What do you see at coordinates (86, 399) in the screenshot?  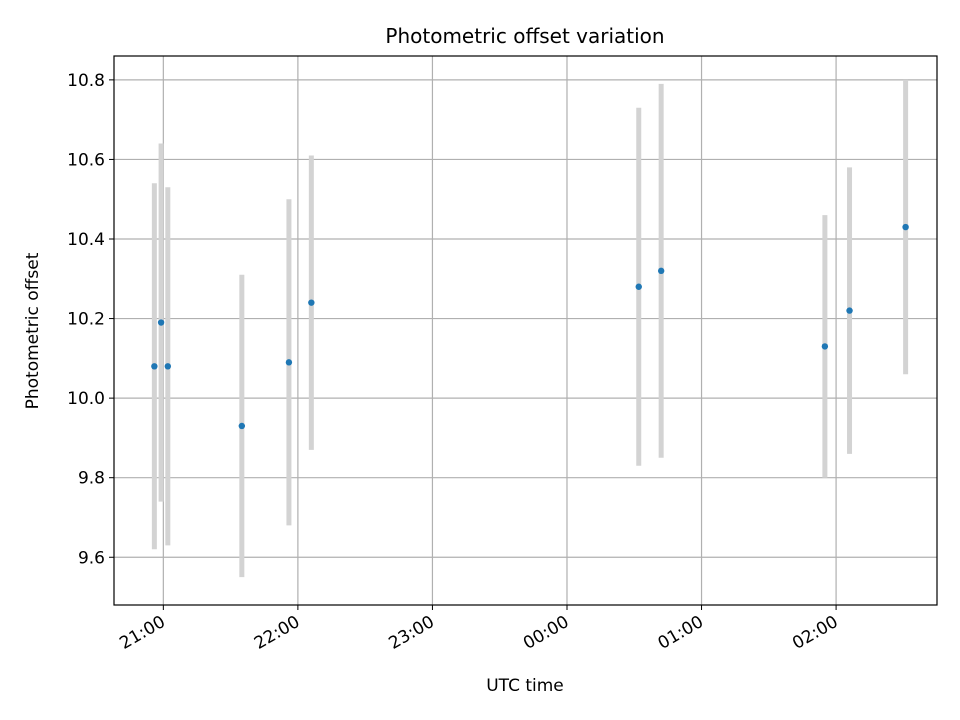 I see `y-tick-label: 10.0` at bounding box center [86, 399].